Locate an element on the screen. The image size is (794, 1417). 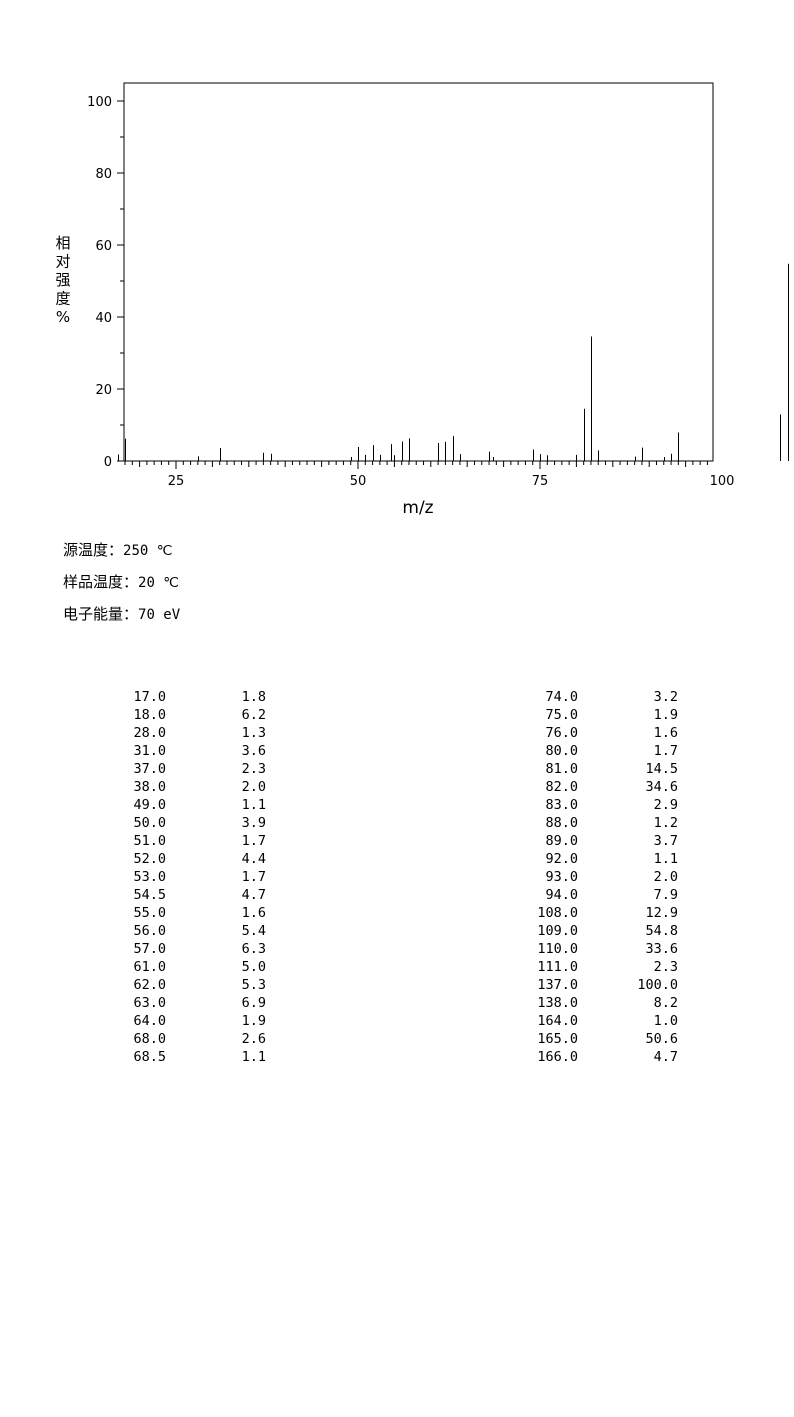
table-row: 53.0 1.7 is located at coordinates (200, 877).